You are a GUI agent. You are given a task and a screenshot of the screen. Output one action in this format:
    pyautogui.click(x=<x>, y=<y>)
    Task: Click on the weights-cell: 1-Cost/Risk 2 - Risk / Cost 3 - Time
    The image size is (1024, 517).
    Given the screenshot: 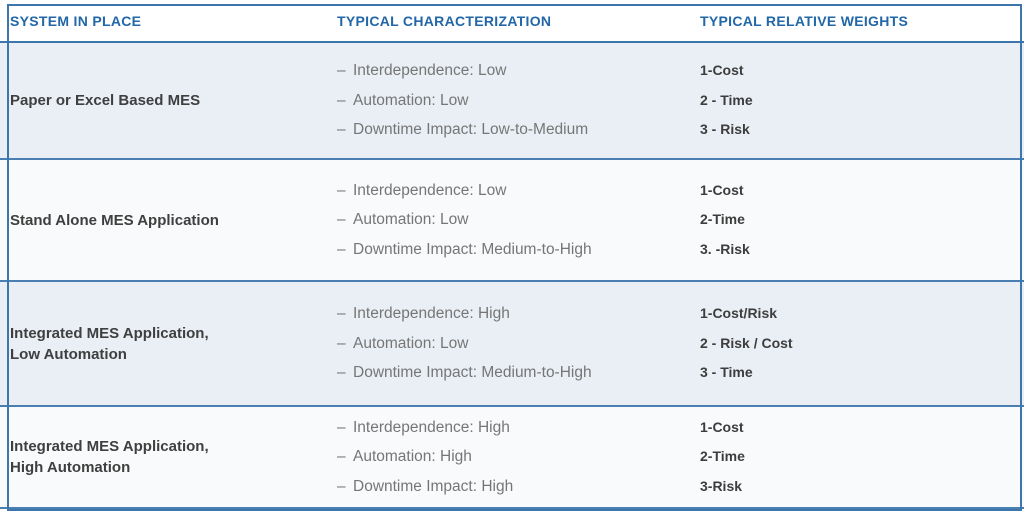 What is the action you would take?
    pyautogui.click(x=862, y=343)
    